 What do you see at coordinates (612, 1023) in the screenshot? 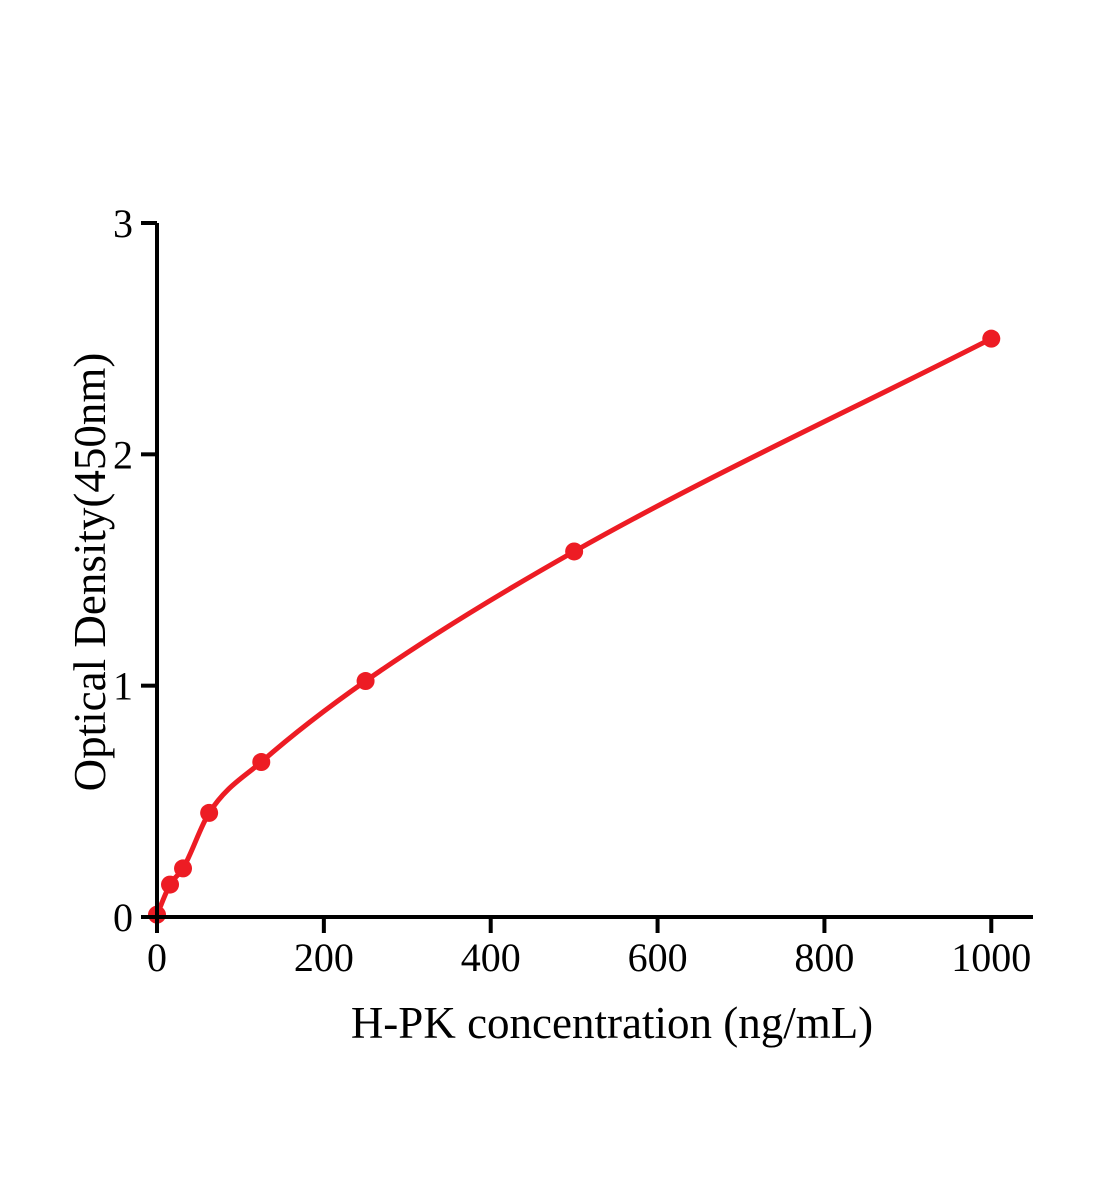
I see `x-axis-title: H-PK concentration (ng/mL)` at bounding box center [612, 1023].